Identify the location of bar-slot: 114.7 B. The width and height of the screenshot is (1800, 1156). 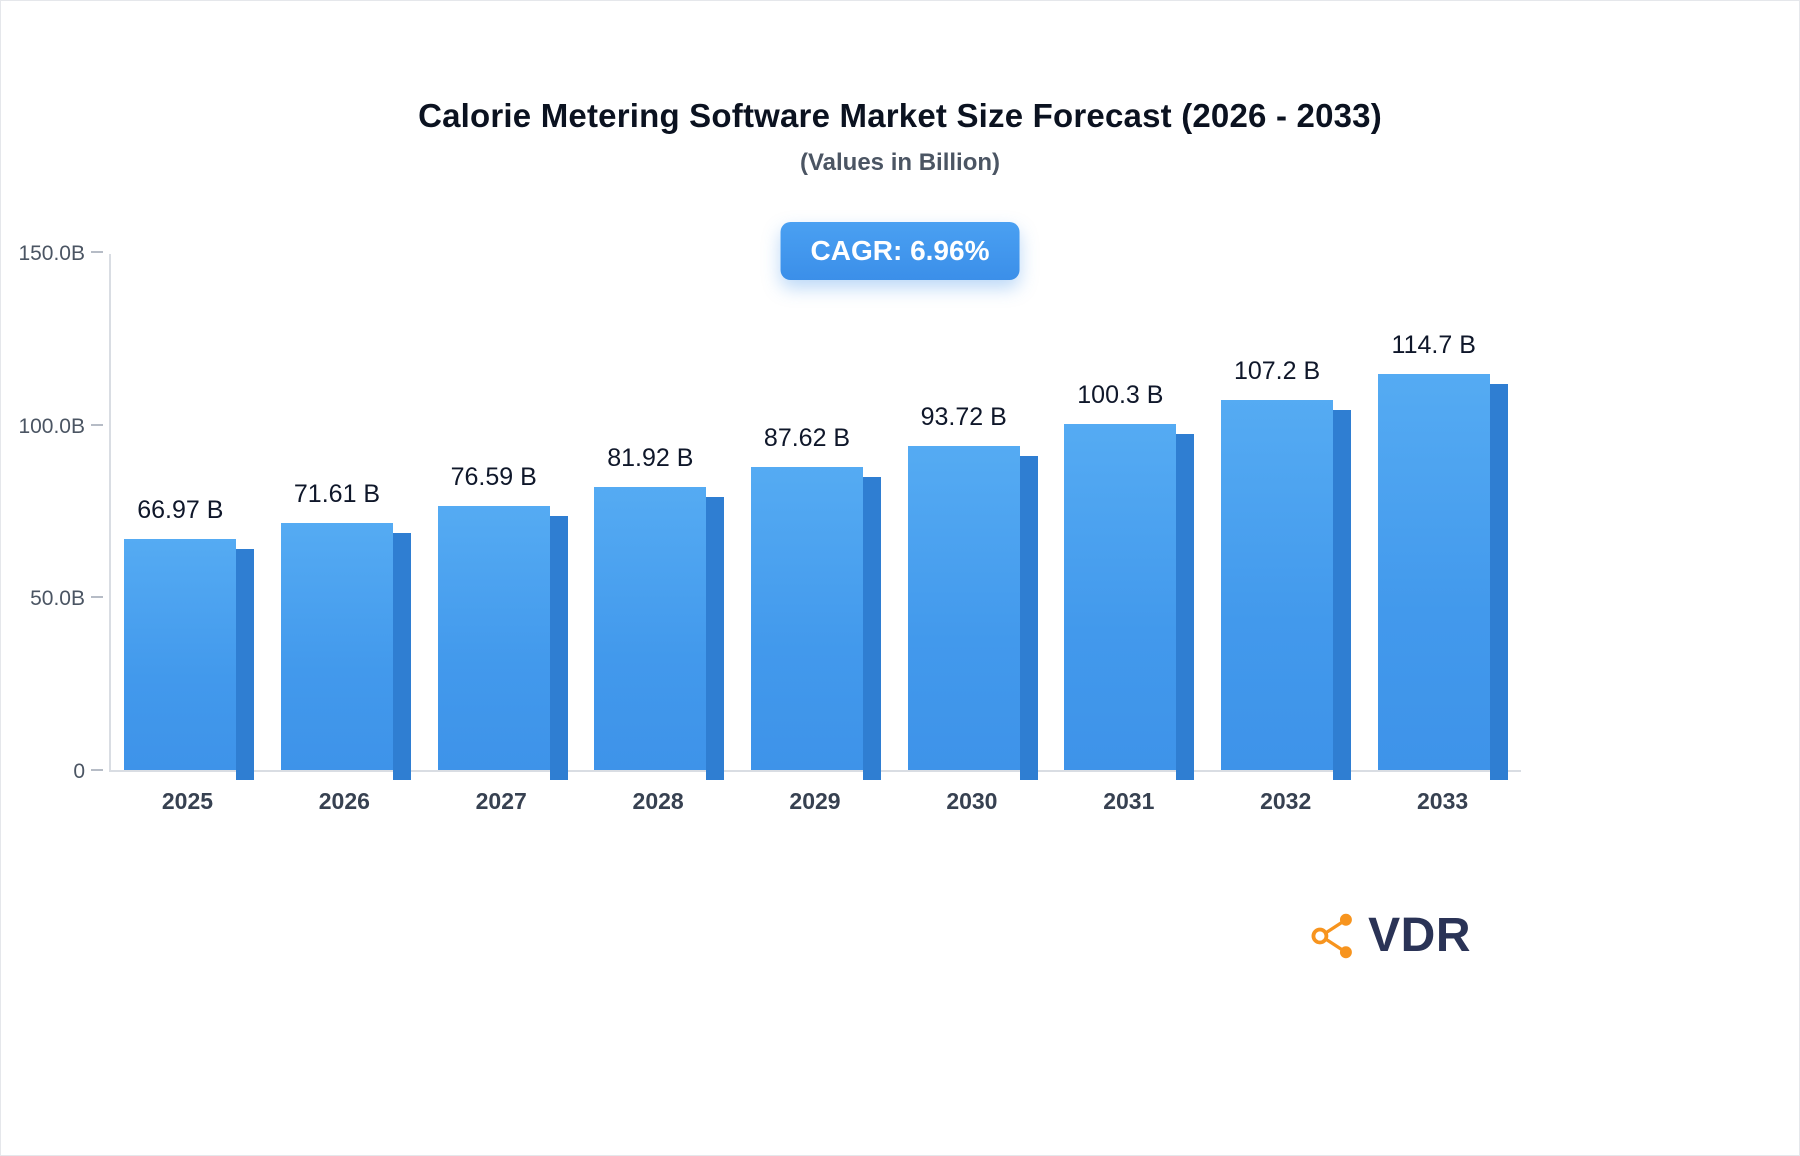
(1442, 517).